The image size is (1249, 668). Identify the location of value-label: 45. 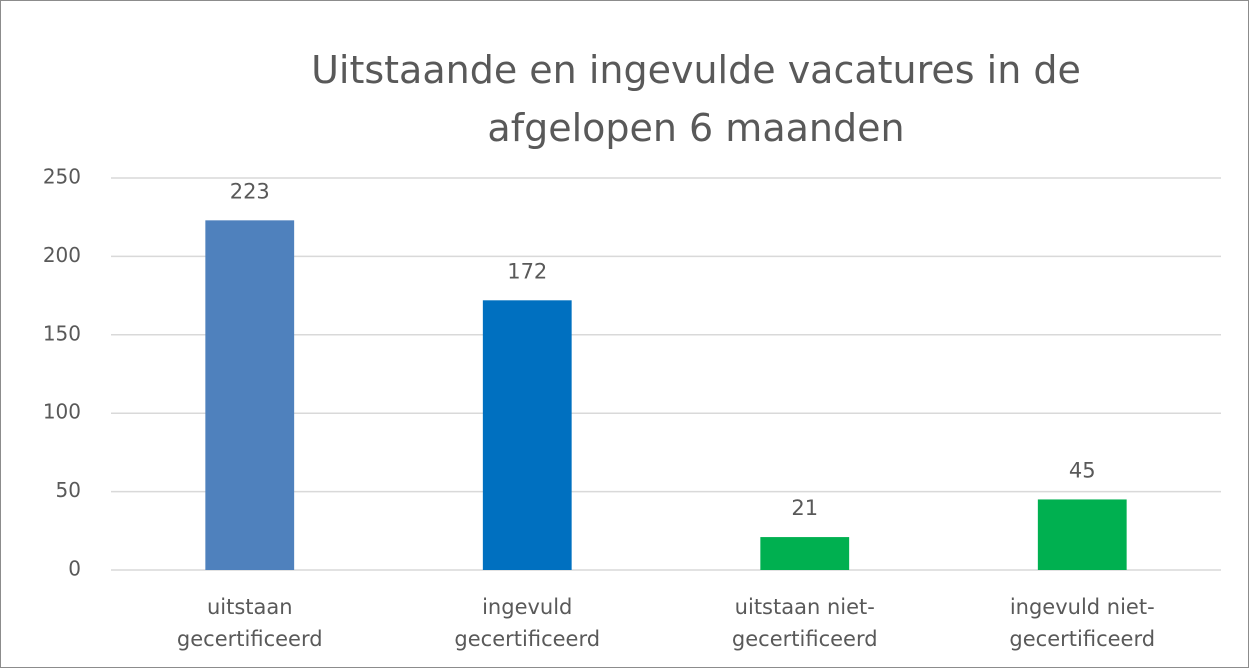
(1082, 470).